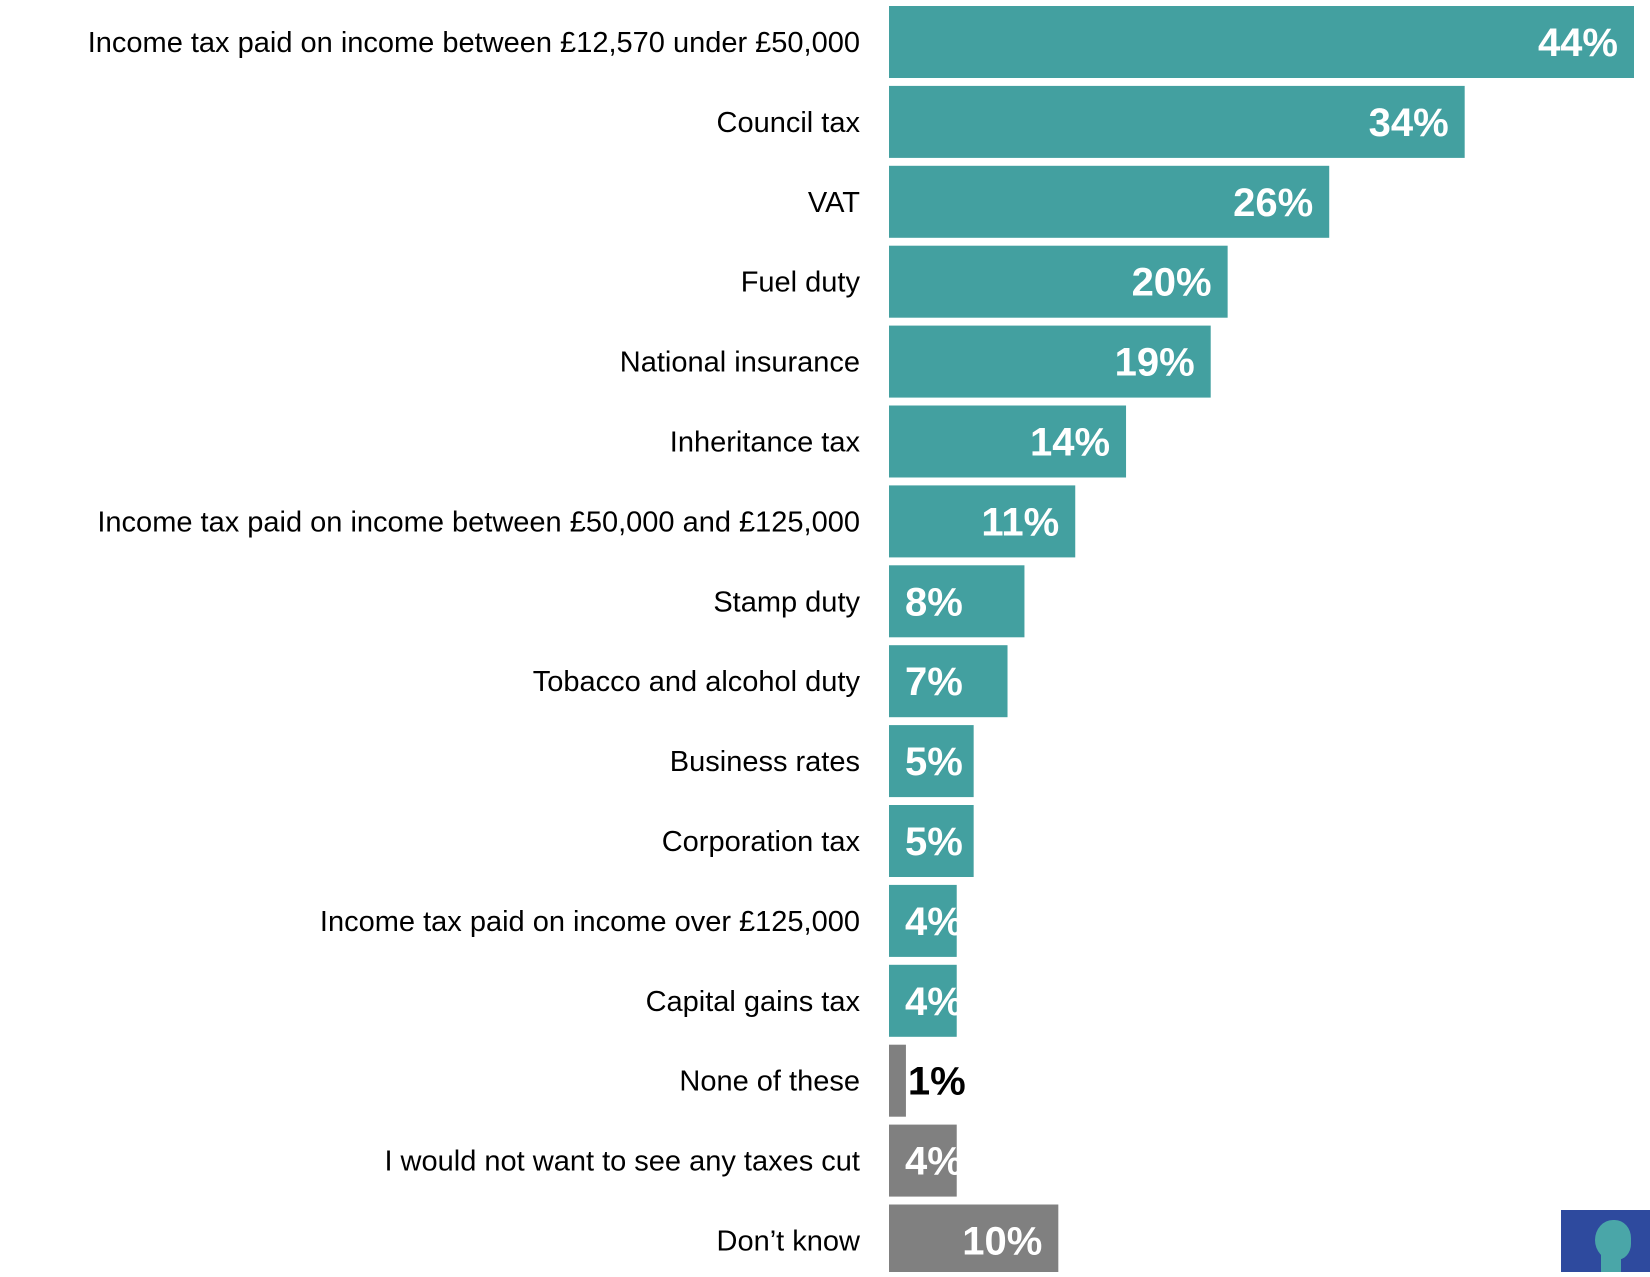  What do you see at coordinates (786, 602) in the screenshot?
I see `category-label: Stamp duty` at bounding box center [786, 602].